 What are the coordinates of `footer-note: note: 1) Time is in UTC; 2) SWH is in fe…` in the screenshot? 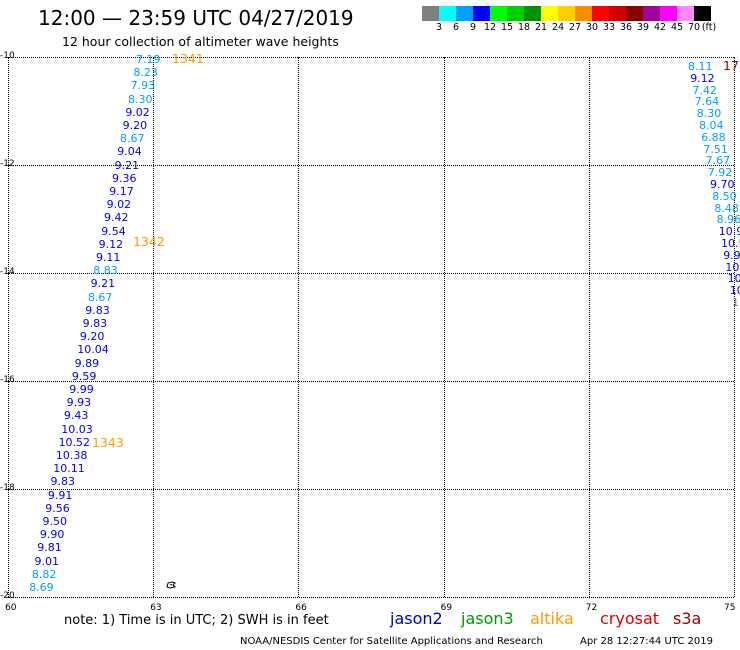 It's located at (196, 620).